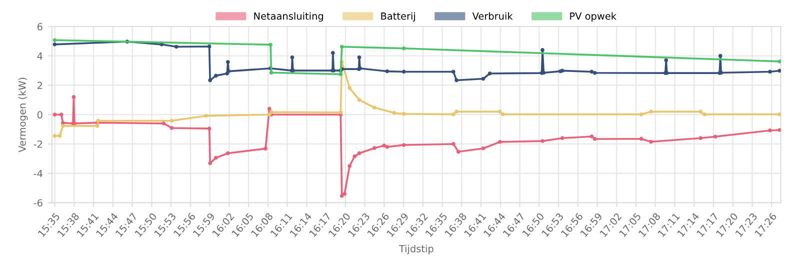 The height and width of the screenshot is (265, 800). Describe the element at coordinates (38, 144) in the screenshot. I see `y-tick-label: -2` at that location.